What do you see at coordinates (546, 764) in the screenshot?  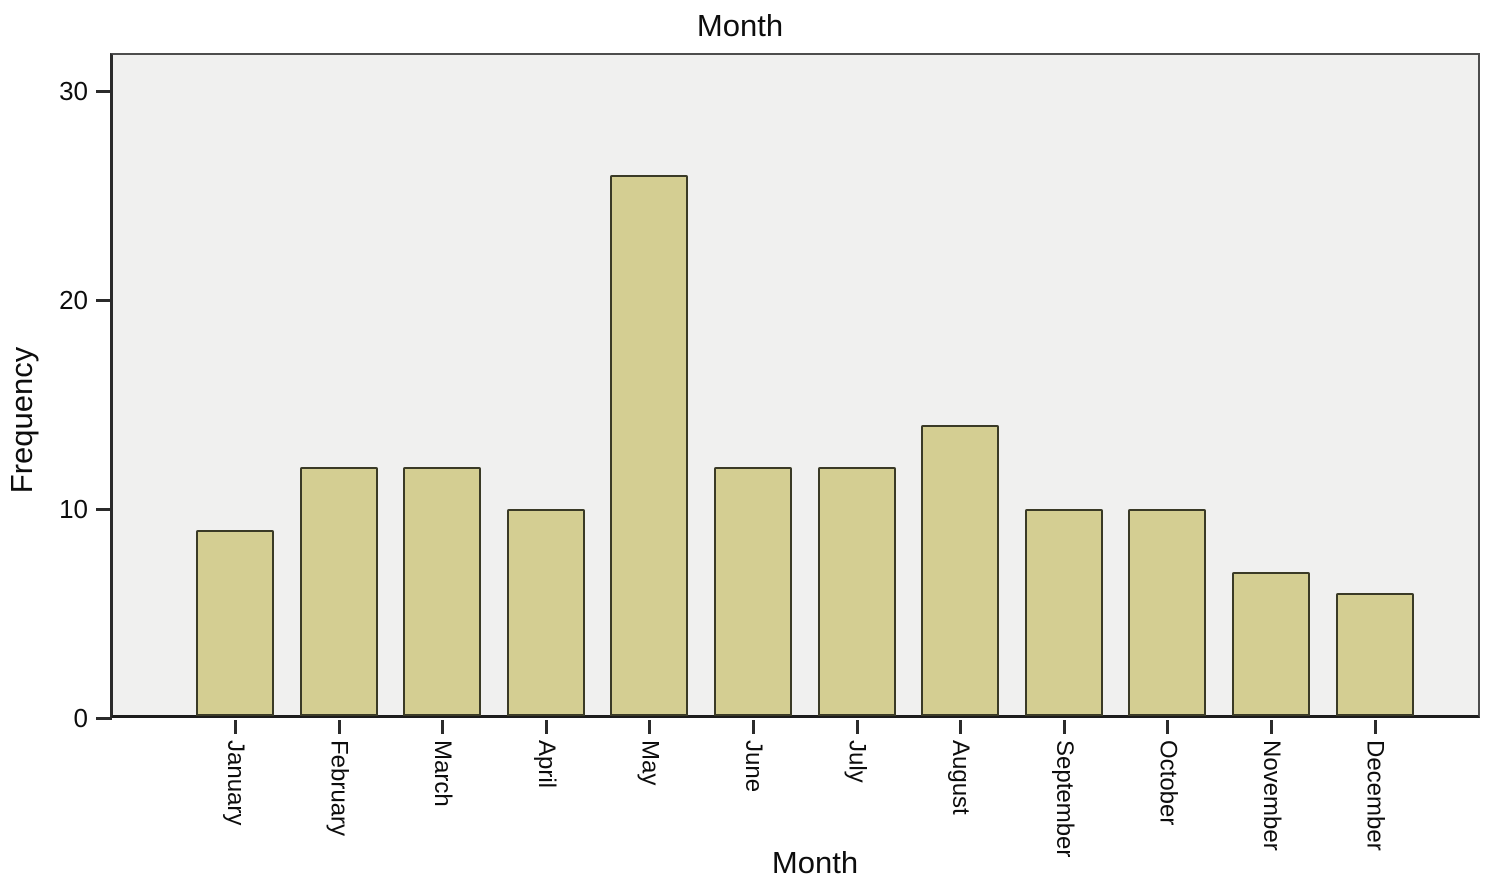 I see `x-tick-label: April` at bounding box center [546, 764].